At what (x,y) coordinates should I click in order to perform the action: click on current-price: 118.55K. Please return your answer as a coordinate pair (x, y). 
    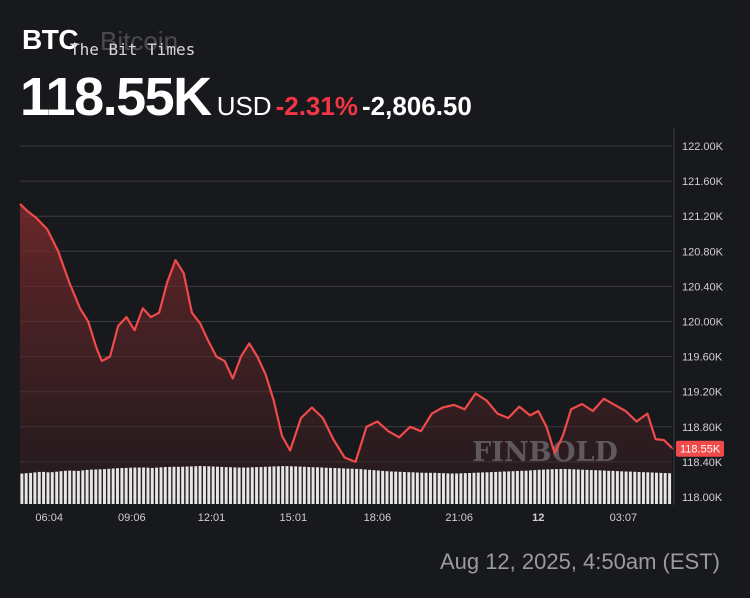
    Looking at the image, I should click on (116, 97).